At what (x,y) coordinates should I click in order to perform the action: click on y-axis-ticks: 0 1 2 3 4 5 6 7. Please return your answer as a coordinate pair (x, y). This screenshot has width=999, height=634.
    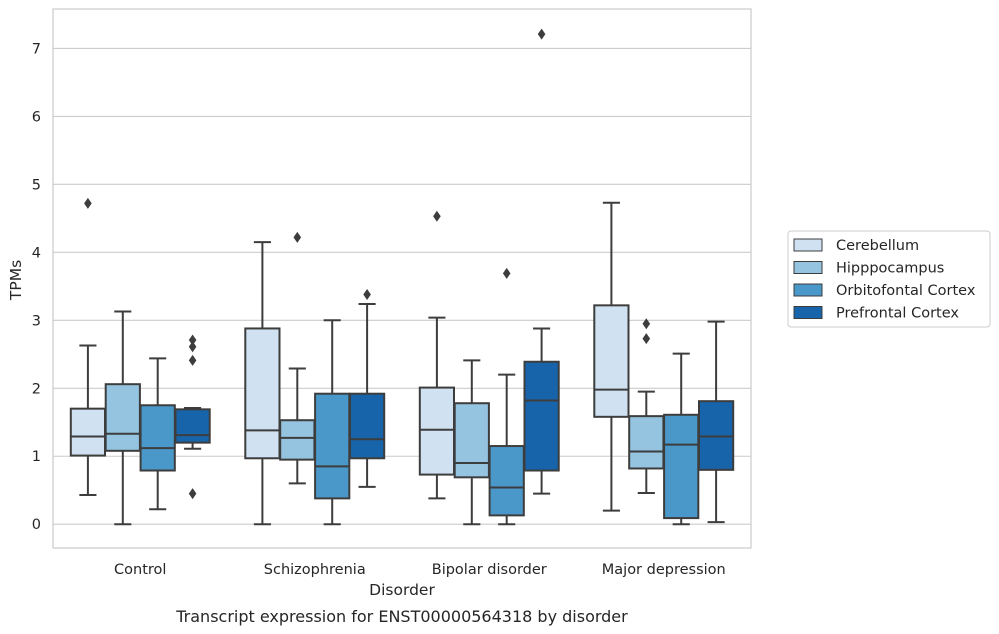
    Looking at the image, I should click on (36, 287).